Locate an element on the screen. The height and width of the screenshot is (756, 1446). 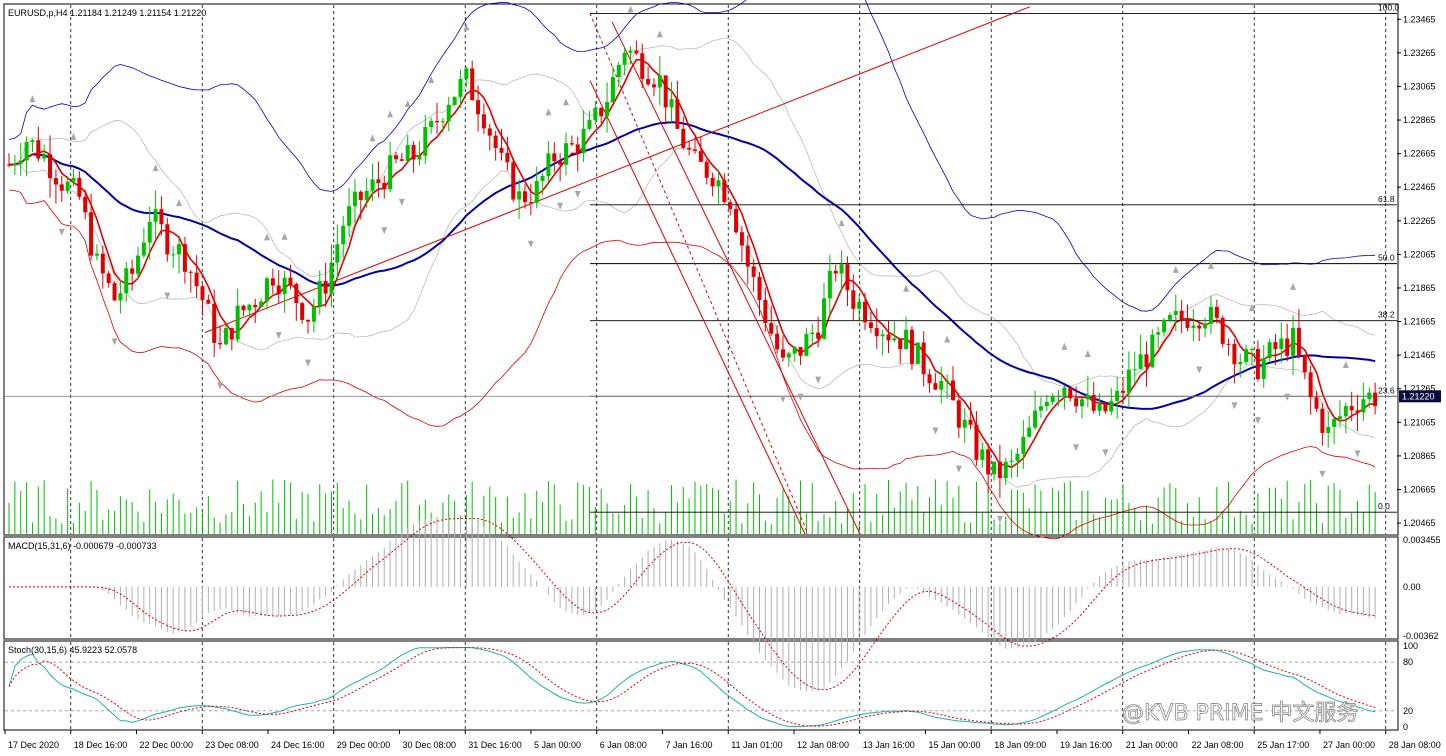
stoch-panel is located at coordinates (701, 685).